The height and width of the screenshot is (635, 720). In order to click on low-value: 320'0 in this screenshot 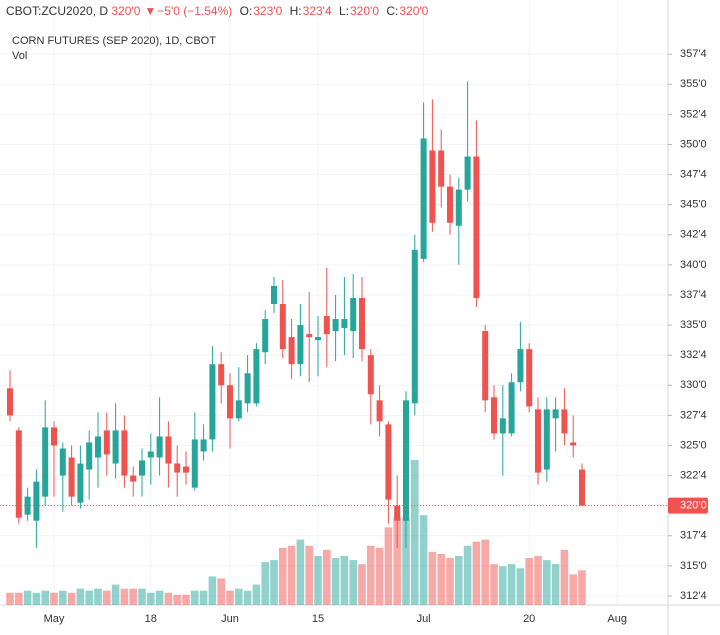, I will do `click(364, 11)`.